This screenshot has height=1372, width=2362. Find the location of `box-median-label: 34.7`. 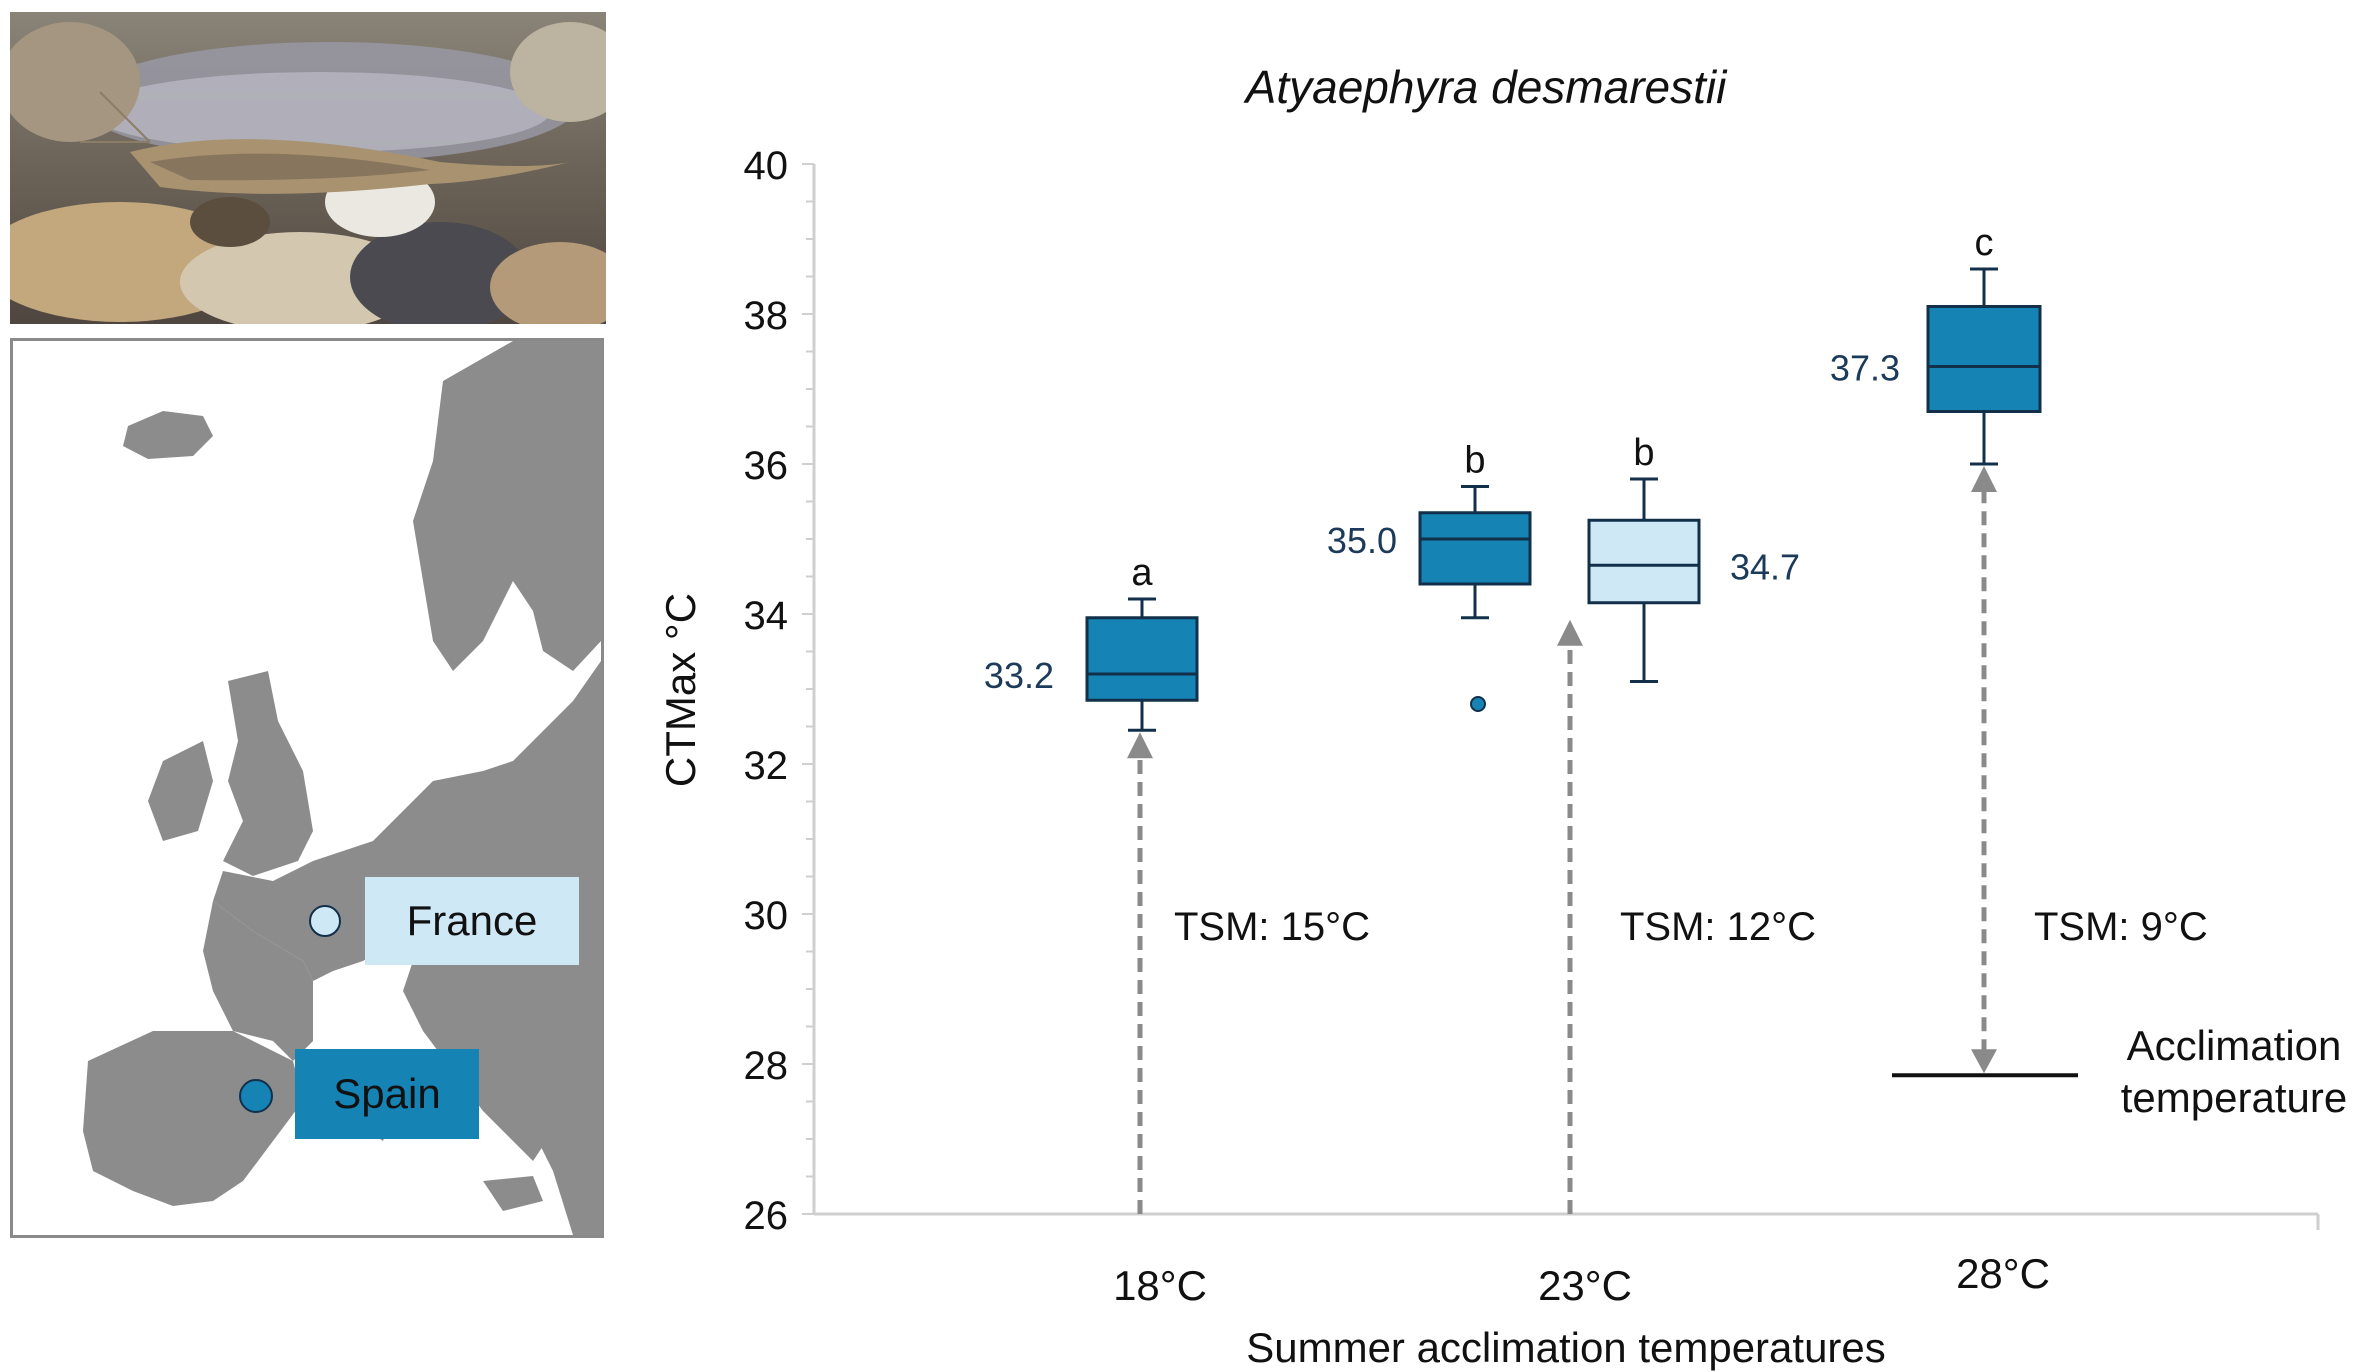

box-median-label: 34.7 is located at coordinates (1765, 566).